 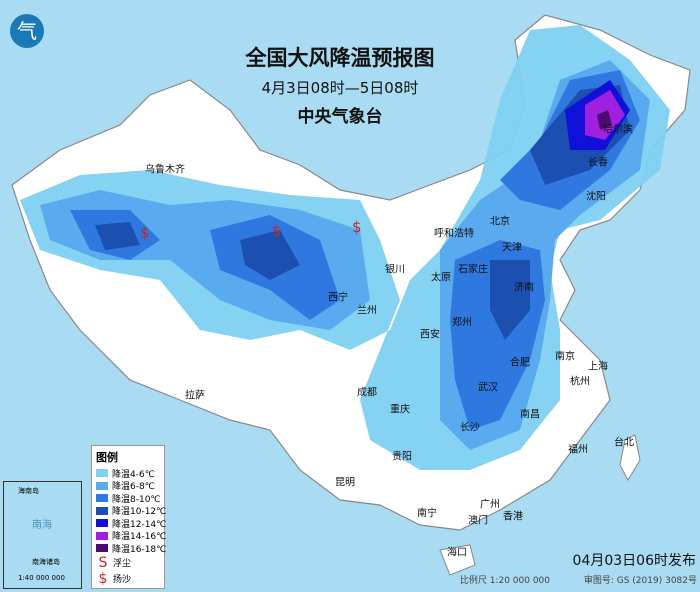 I want to click on city-label: 广州, so click(x=490, y=505).